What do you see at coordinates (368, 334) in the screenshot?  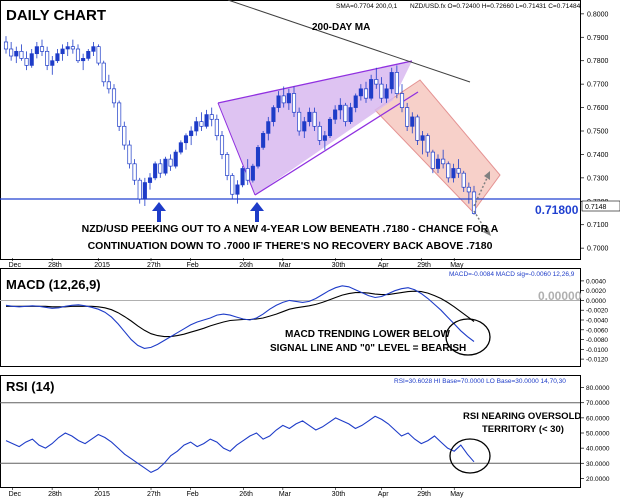 I see `macd-annotation-line-1: MACD TRENDING LOWER BELOW` at bounding box center [368, 334].